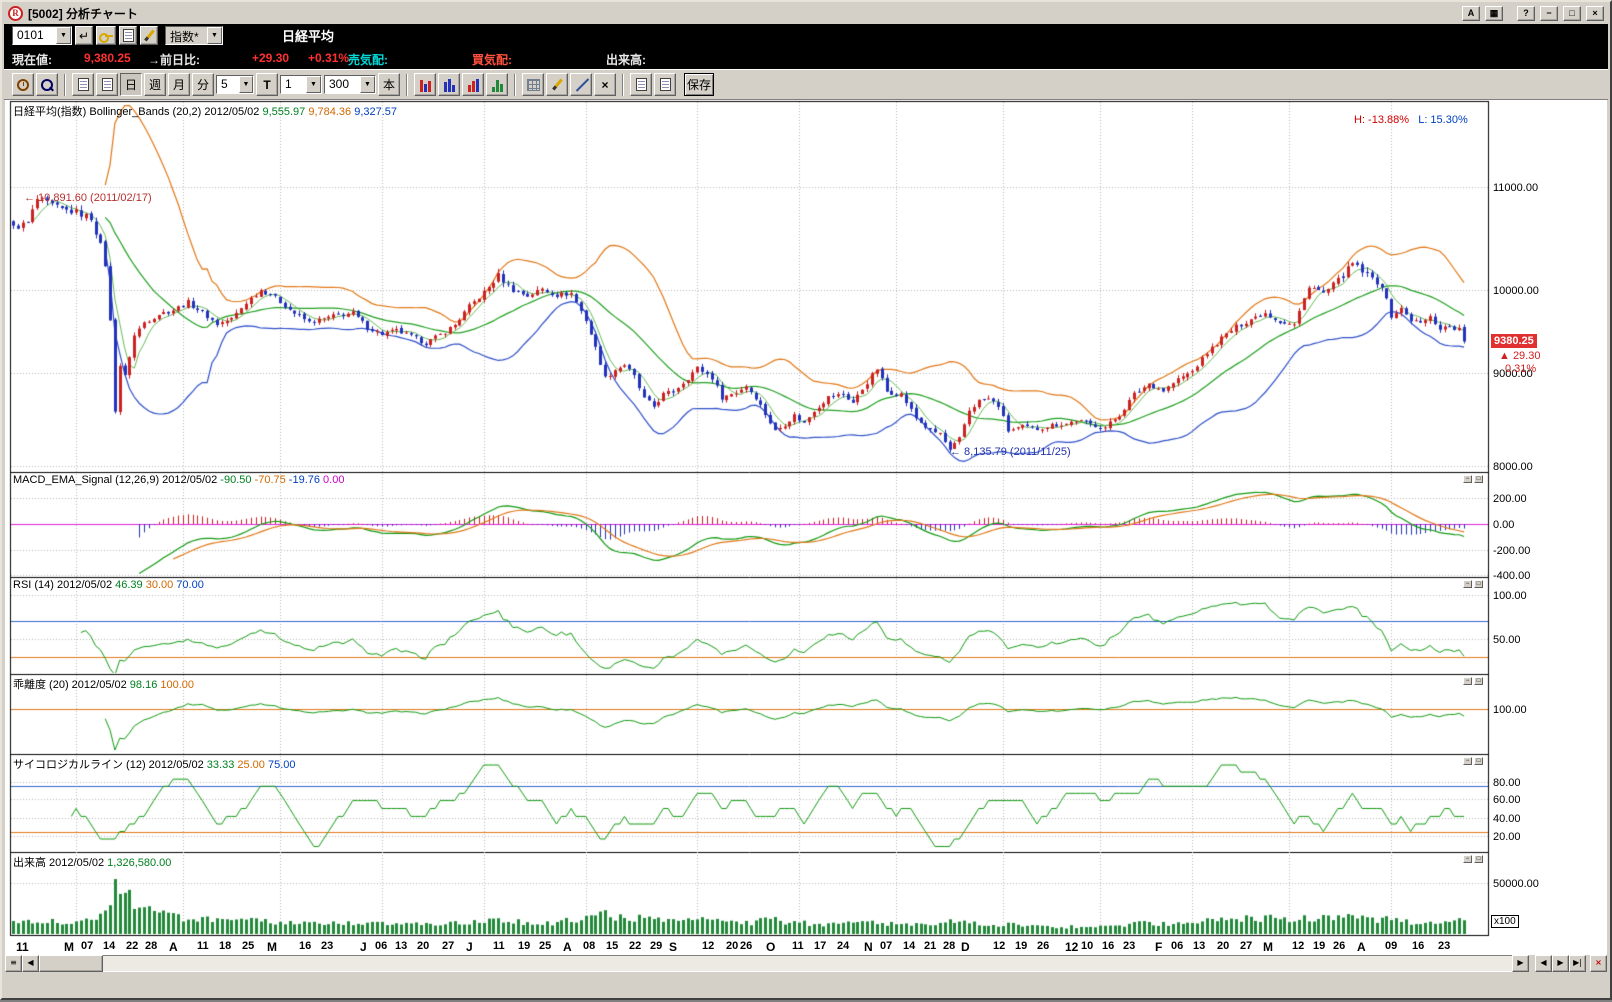  What do you see at coordinates (1520, 963) in the screenshot?
I see `scroll-right-button: ▶` at bounding box center [1520, 963].